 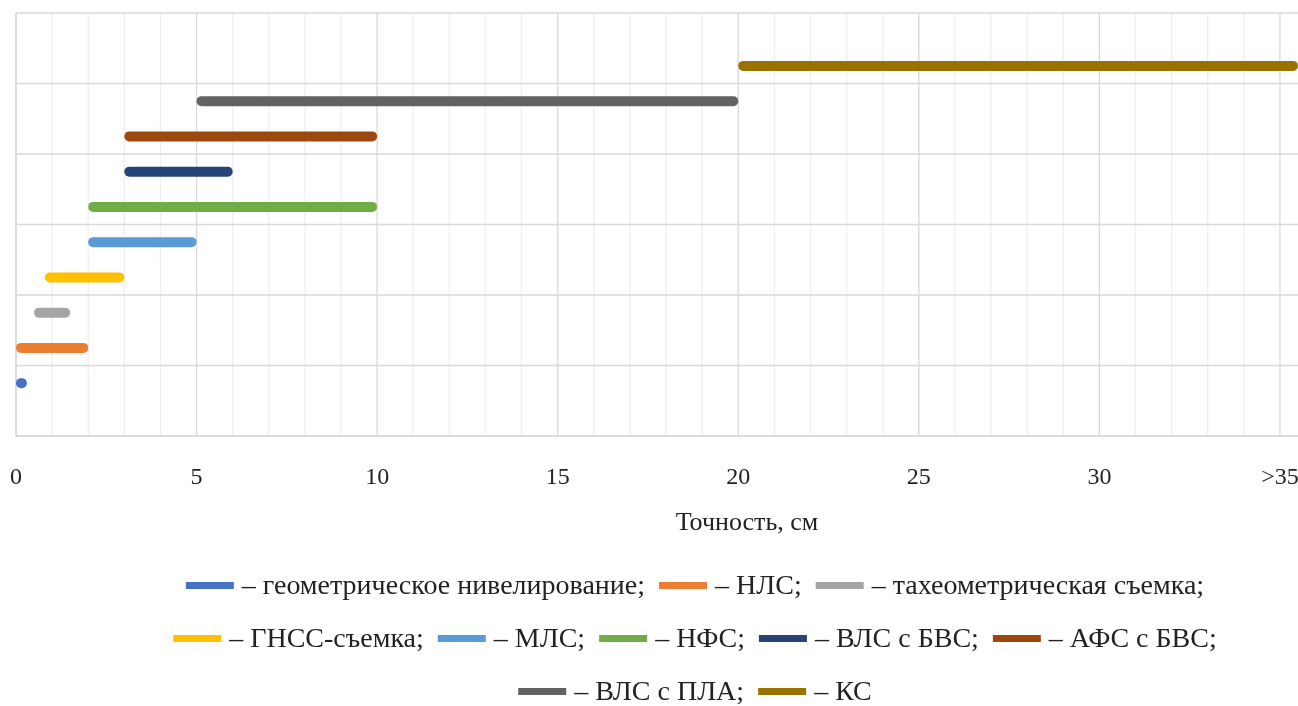 What do you see at coordinates (1037, 584) in the screenshot?
I see `legend-label: – тахеометрическая съемка;` at bounding box center [1037, 584].